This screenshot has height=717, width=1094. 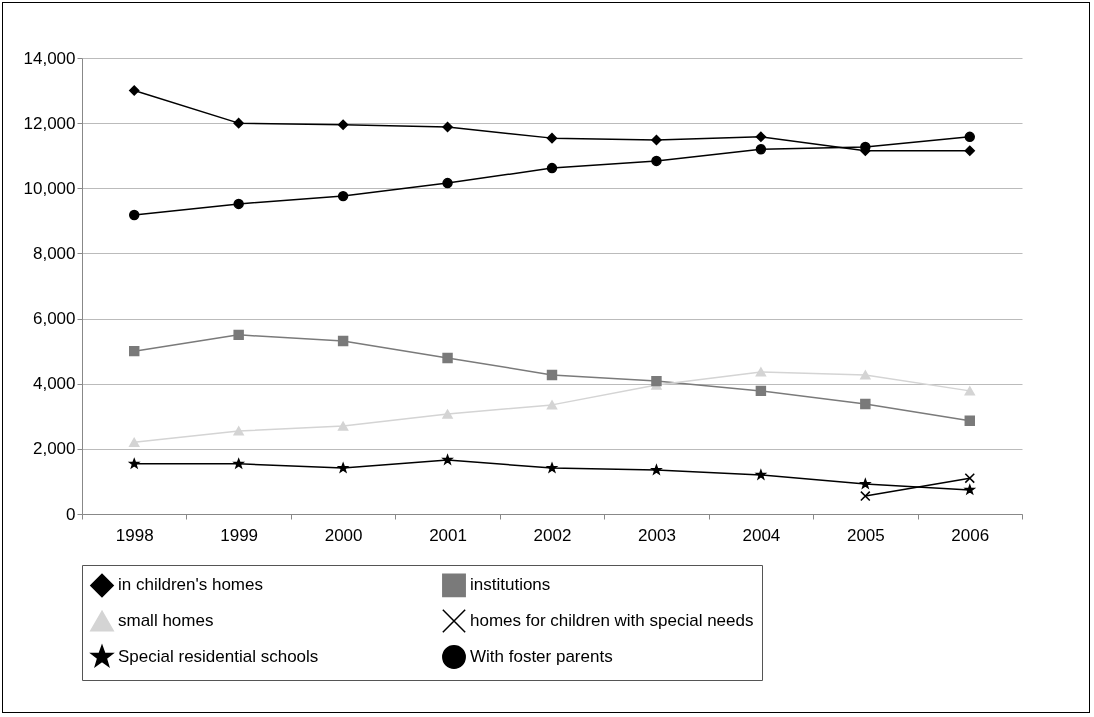 I want to click on x-tick-label: 2003, so click(x=657, y=535).